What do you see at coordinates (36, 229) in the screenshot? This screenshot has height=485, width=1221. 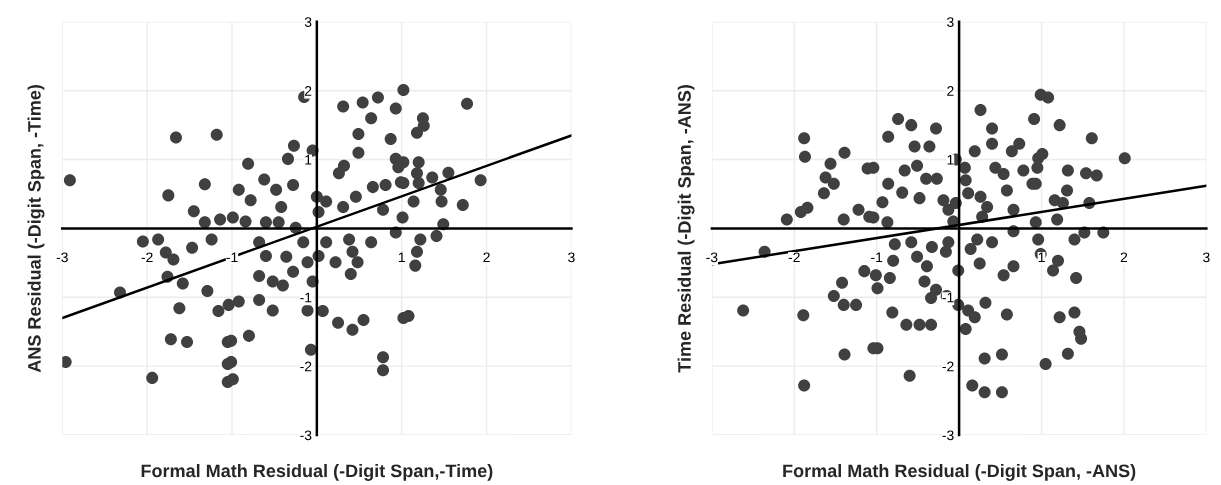 I see `y-axis-title: ANS Residual (-Digit Span, -Time)` at bounding box center [36, 229].